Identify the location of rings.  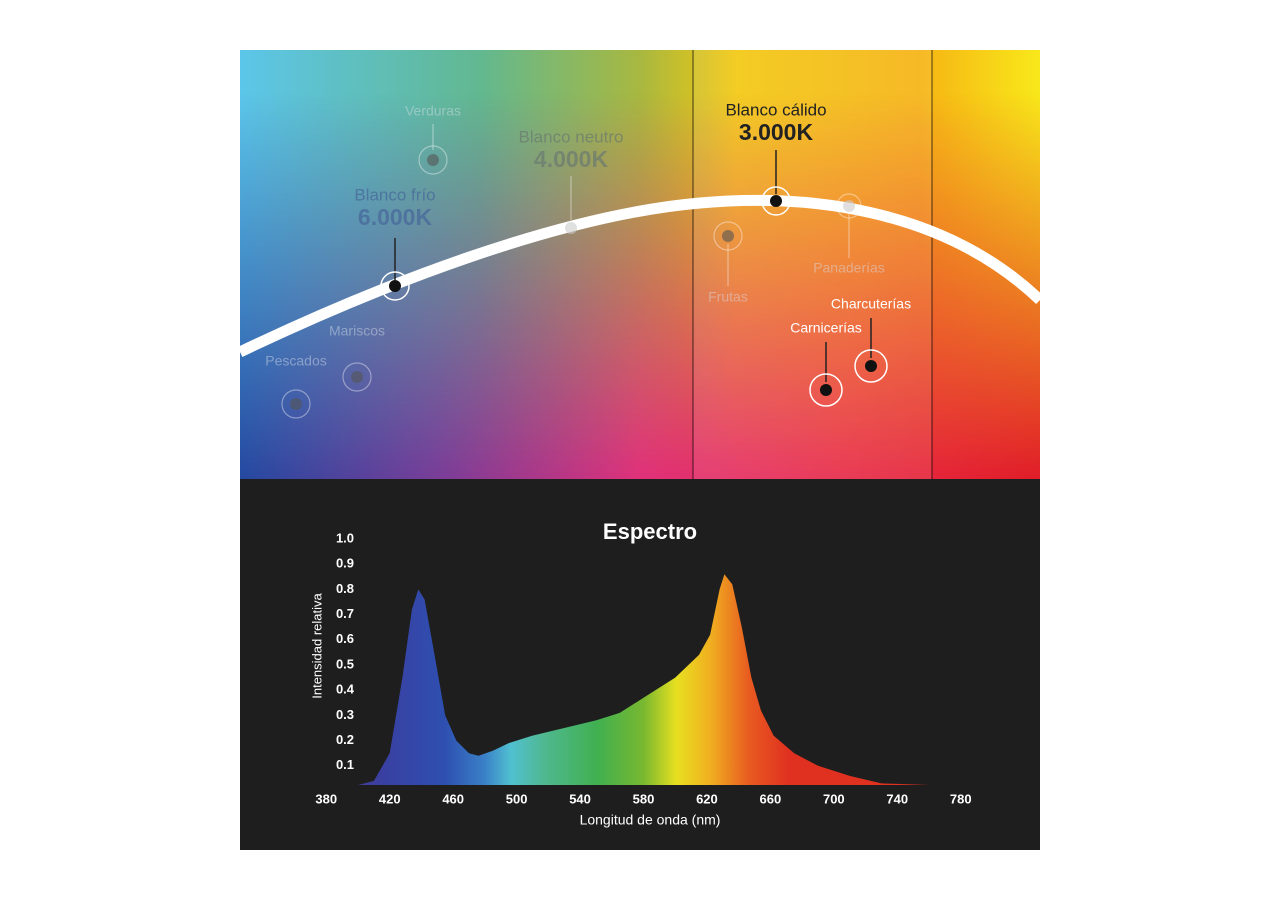
(634, 296).